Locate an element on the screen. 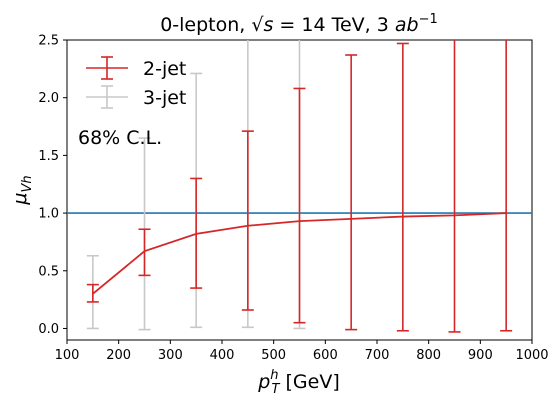 Image resolution: width=560 pixels, height=410 pixels. y-tick-label: 0.0 is located at coordinates (48, 329).